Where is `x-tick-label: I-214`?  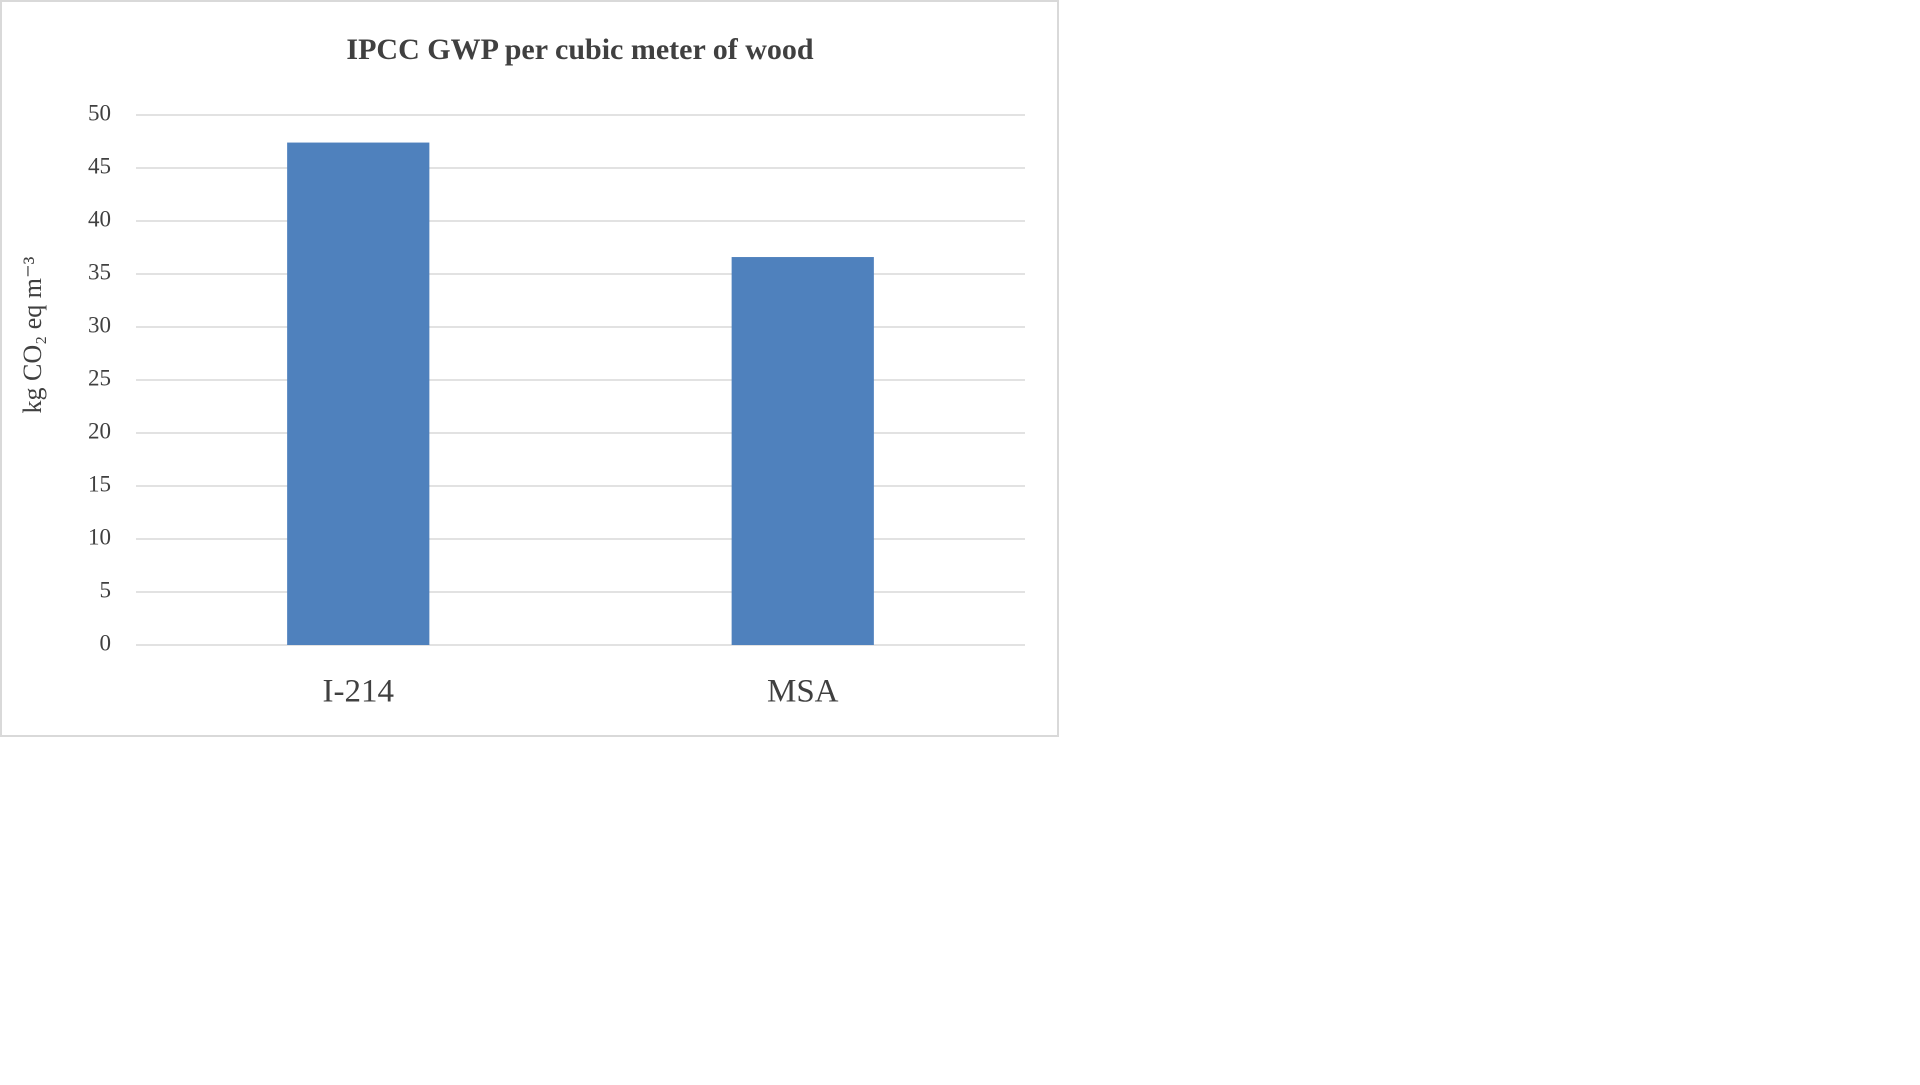
x-tick-label: I-214 is located at coordinates (358, 692).